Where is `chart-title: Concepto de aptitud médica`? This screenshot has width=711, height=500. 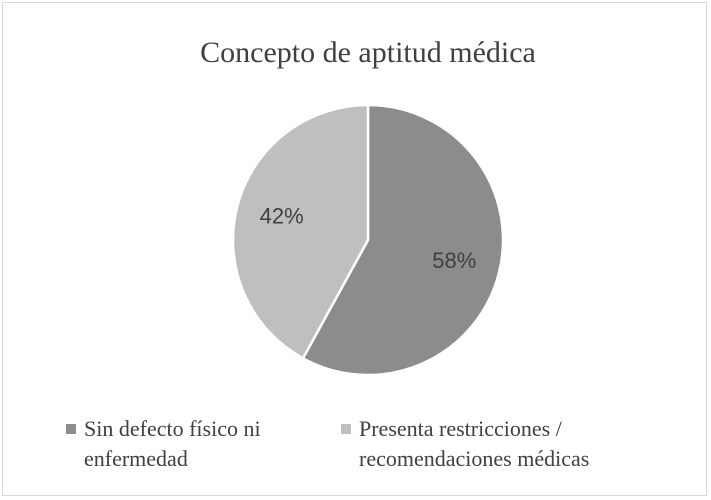 chart-title: Concepto de aptitud médica is located at coordinates (368, 52).